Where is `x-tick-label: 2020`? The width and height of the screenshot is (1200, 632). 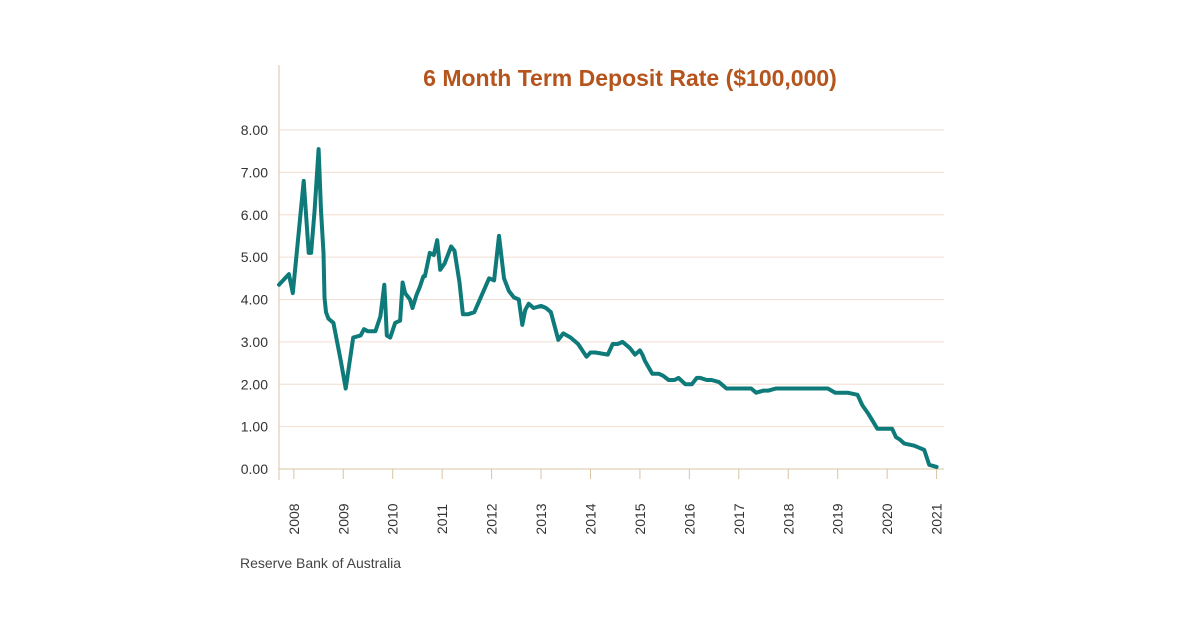
x-tick-label: 2020 is located at coordinates (887, 518).